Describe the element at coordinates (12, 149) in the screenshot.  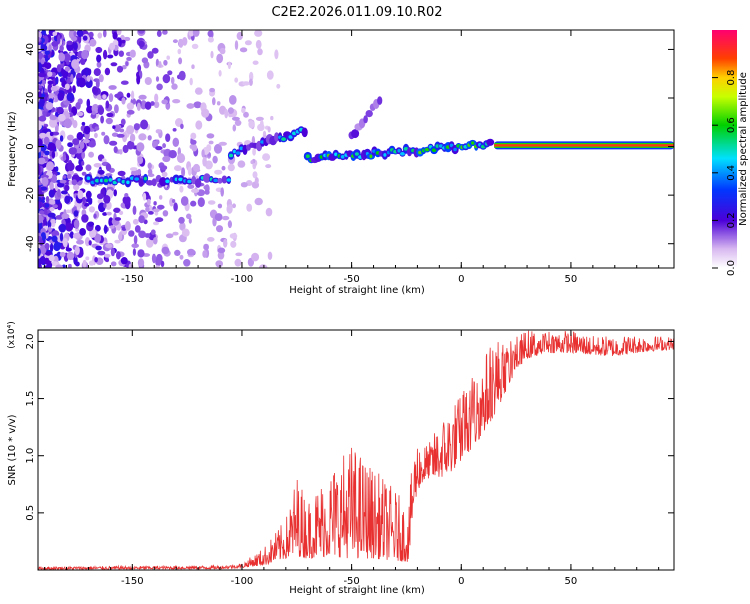
I see `spectrogram-y-label: Frequency (Hz)` at that location.